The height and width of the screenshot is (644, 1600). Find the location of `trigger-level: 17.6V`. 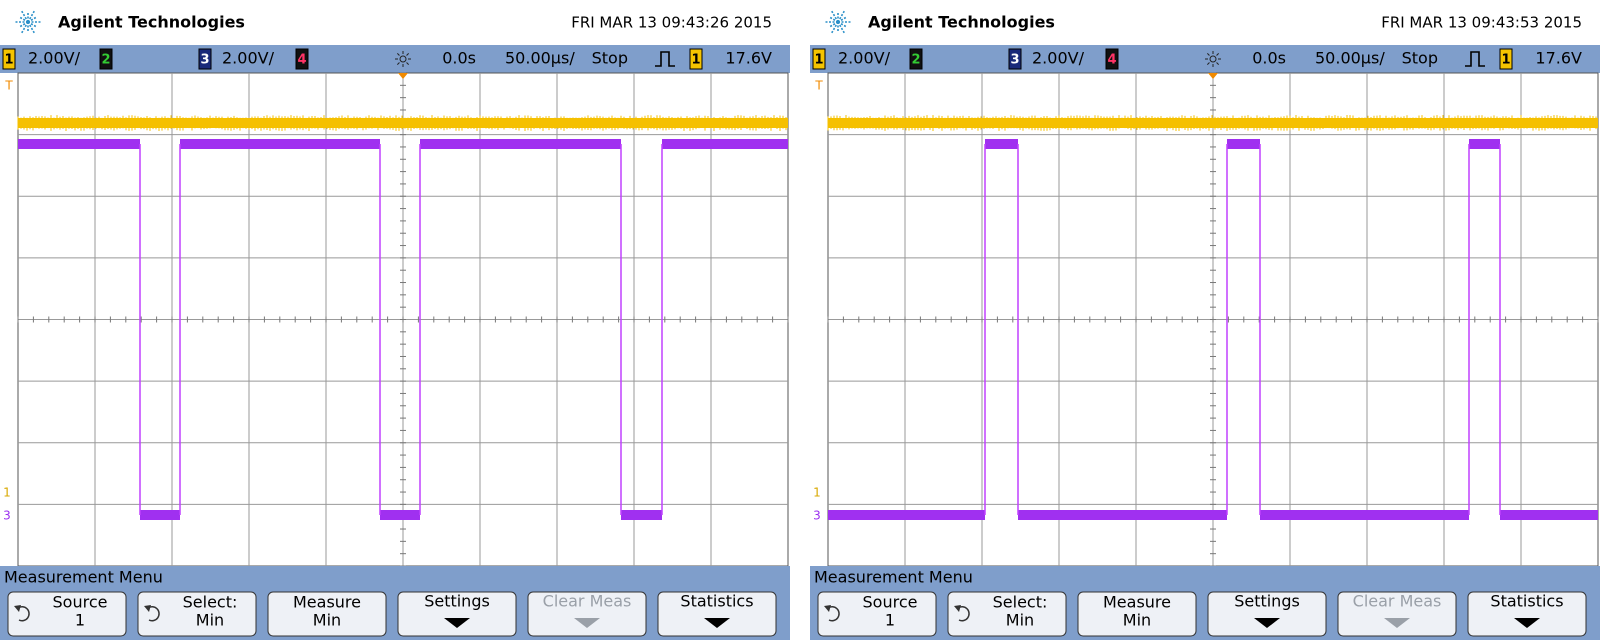

trigger-level: 17.6V is located at coordinates (748, 58).